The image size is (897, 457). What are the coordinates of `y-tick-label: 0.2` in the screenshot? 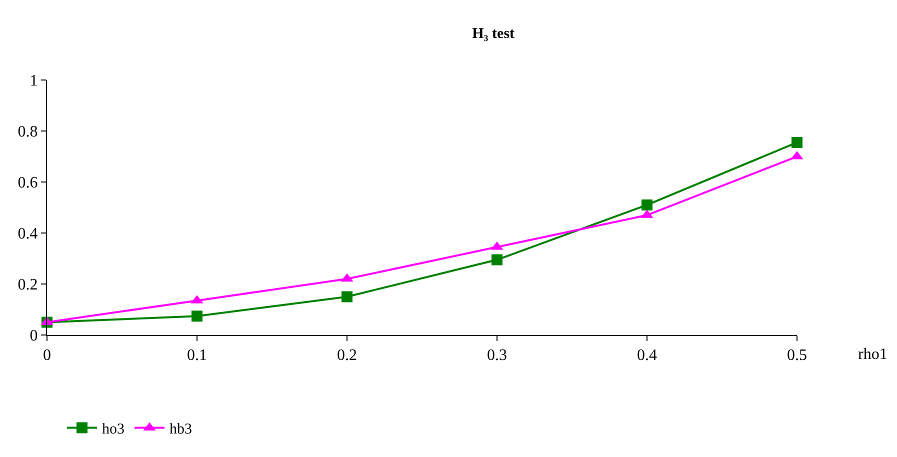 It's located at (28, 285).